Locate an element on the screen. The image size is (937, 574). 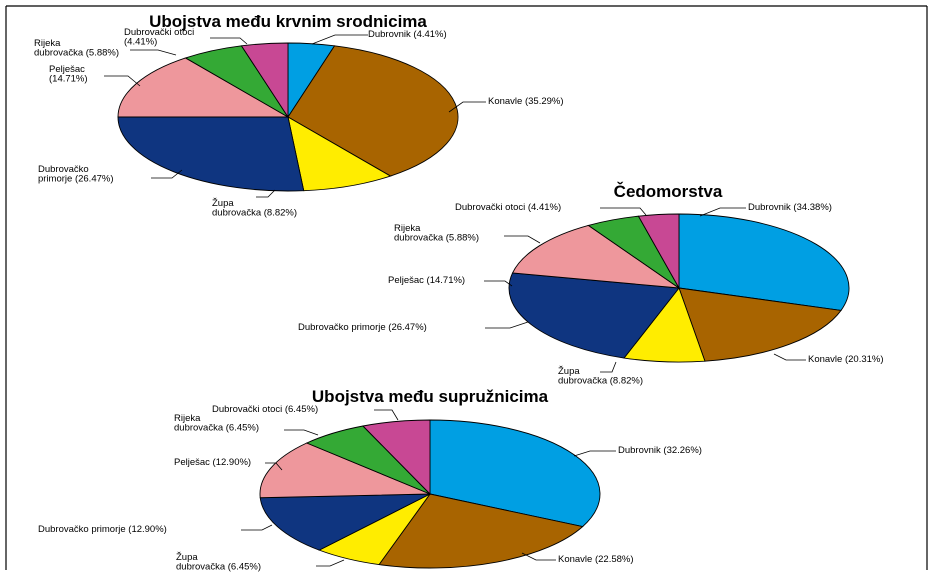
pie-slice-zupa-dubrovacka is located at coordinates (339, 154).